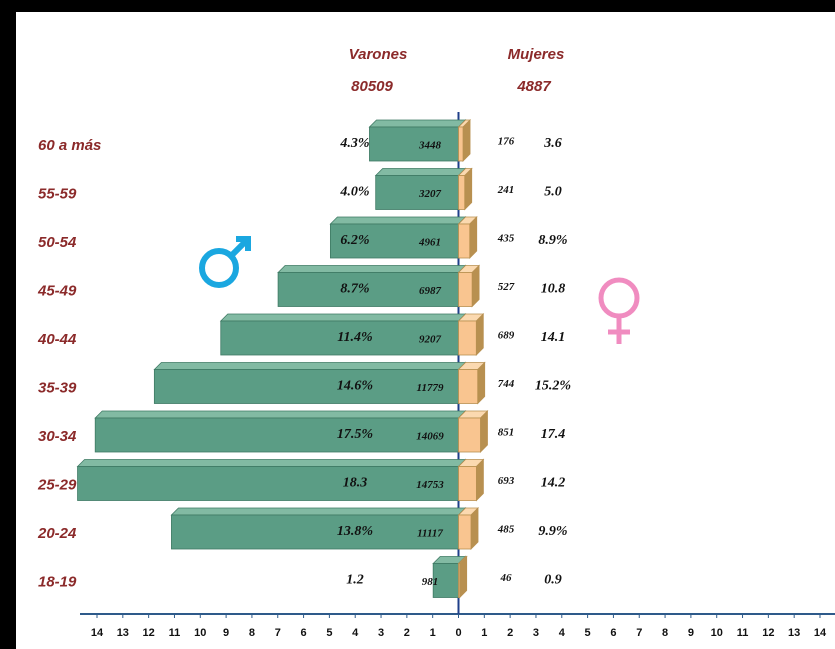  I want to click on percent-label: 0.9, so click(553, 580).